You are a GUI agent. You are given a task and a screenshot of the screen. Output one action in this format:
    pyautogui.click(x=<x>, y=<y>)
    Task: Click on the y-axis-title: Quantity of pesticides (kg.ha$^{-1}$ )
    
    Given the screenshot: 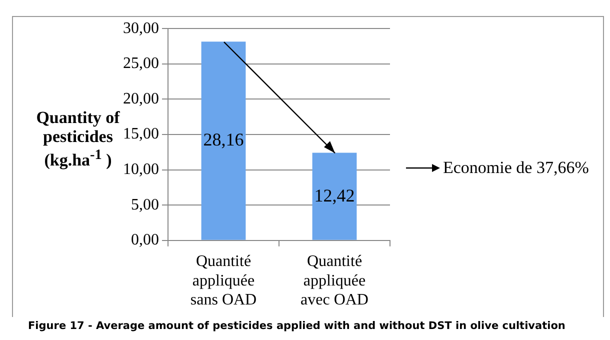 What is the action you would take?
    pyautogui.click(x=78, y=139)
    